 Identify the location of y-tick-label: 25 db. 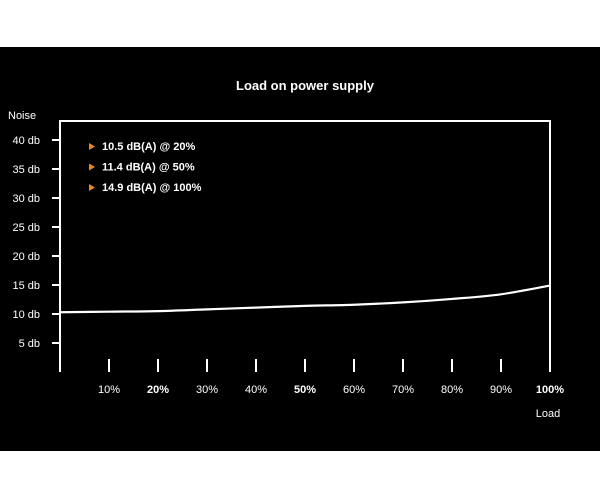
(26, 228).